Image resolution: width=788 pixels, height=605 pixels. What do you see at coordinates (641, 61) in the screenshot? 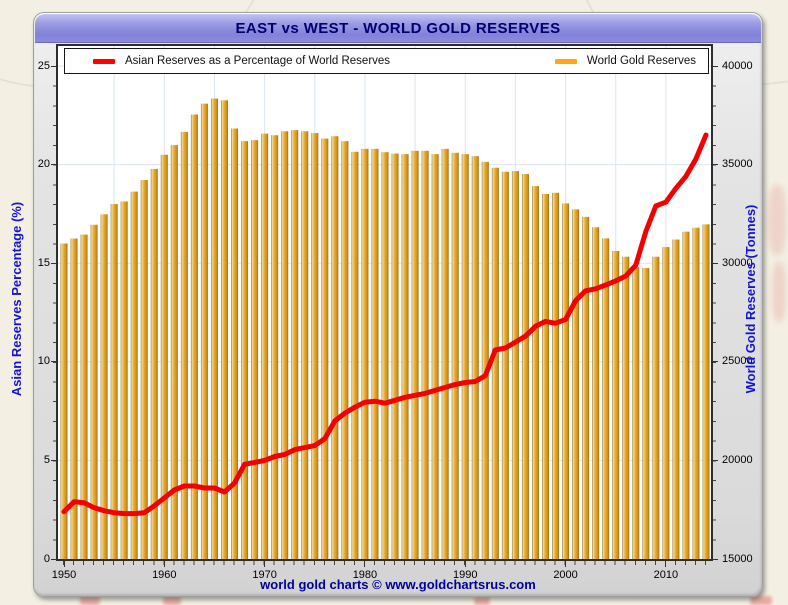
I see `legend-label-world-reserves: World Gold Reserves` at bounding box center [641, 61].